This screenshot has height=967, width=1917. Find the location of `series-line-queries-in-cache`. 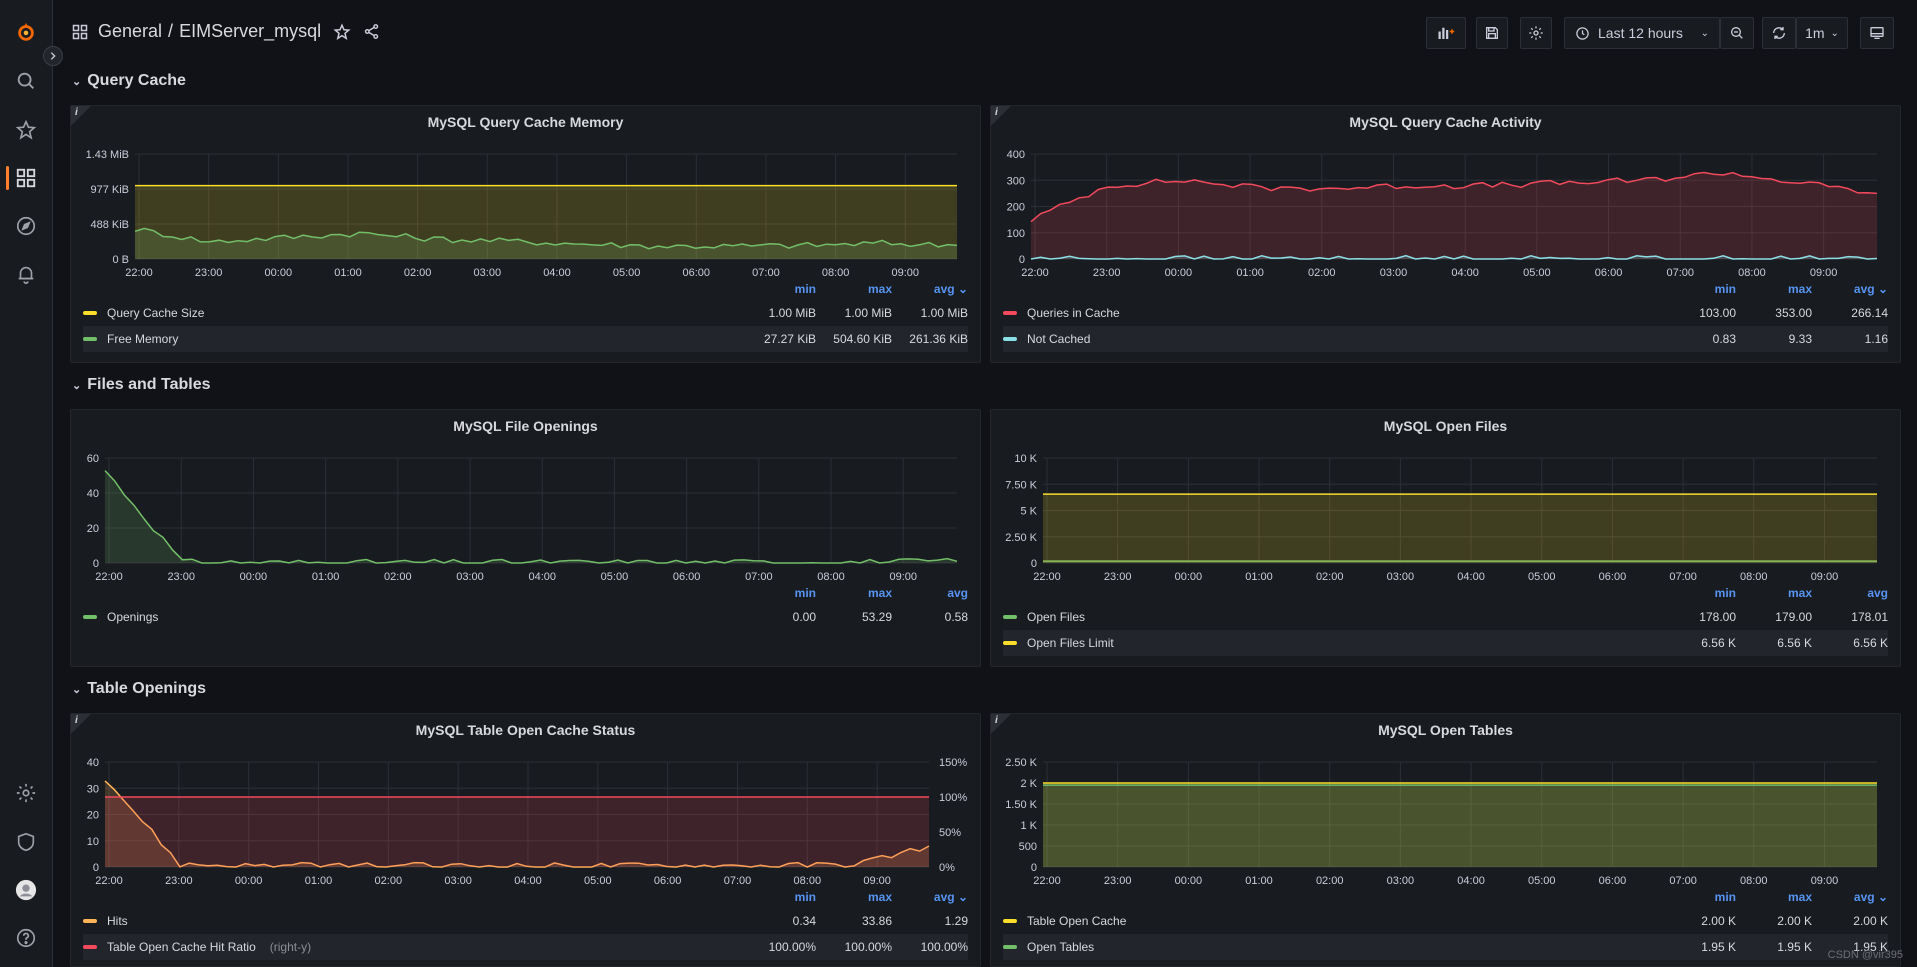

series-line-queries-in-cache is located at coordinates (1454, 197).